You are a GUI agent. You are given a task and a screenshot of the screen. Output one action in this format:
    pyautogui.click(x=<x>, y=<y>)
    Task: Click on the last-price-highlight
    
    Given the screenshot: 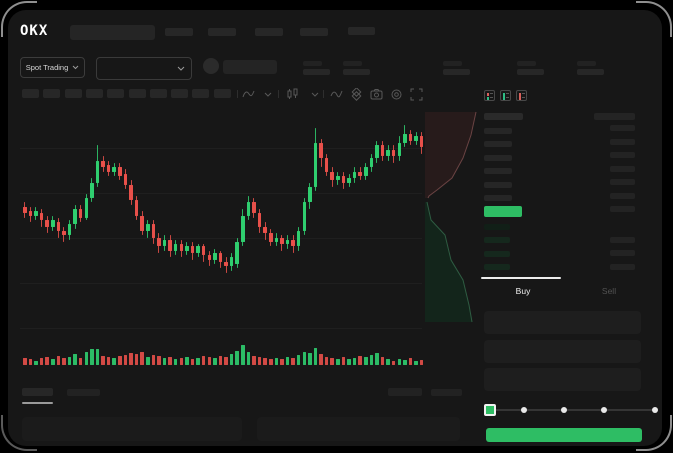 What is the action you would take?
    pyautogui.click(x=503, y=211)
    